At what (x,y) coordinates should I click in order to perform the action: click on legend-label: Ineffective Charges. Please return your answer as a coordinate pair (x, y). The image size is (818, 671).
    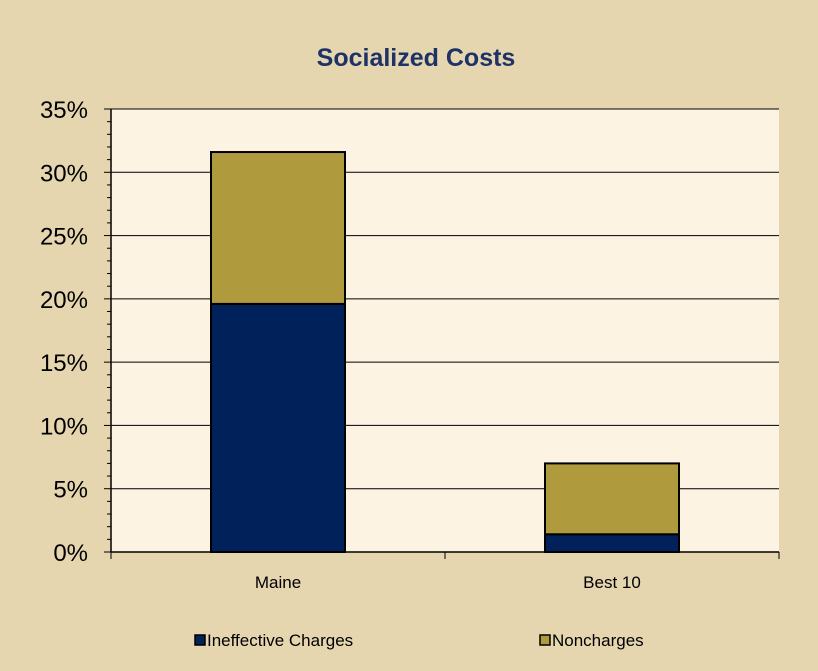
    Looking at the image, I should click on (280, 640).